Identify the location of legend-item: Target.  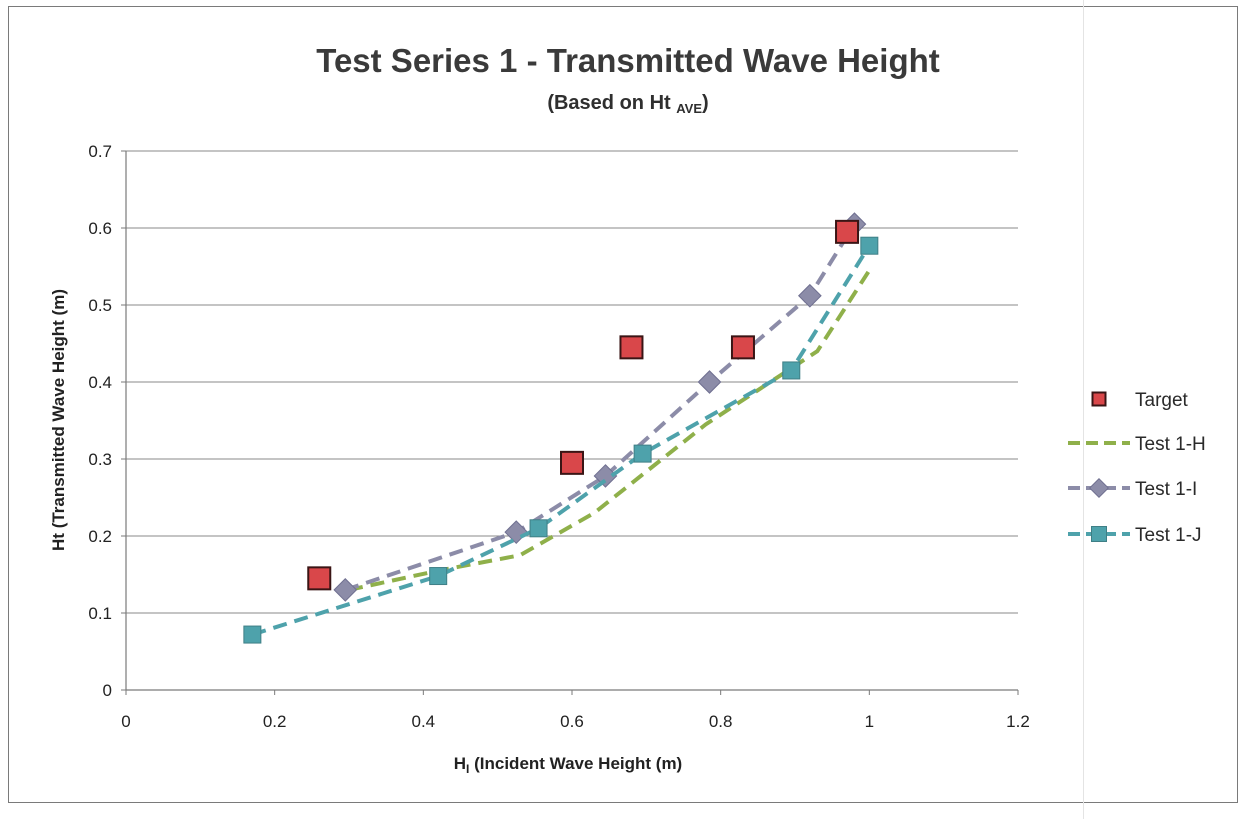
(1140, 400).